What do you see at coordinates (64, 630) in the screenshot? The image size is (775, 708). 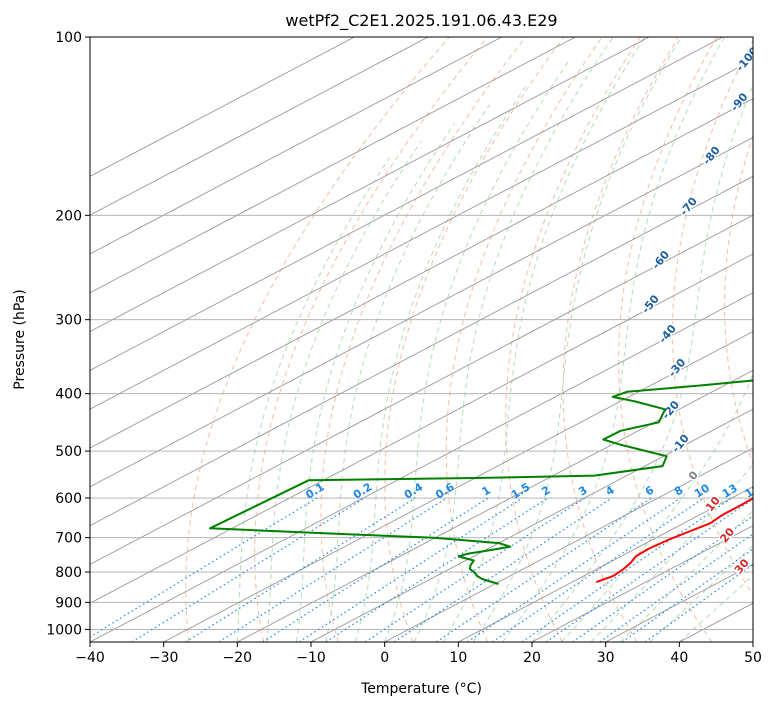 I see `y-tick-label: 1000` at bounding box center [64, 630].